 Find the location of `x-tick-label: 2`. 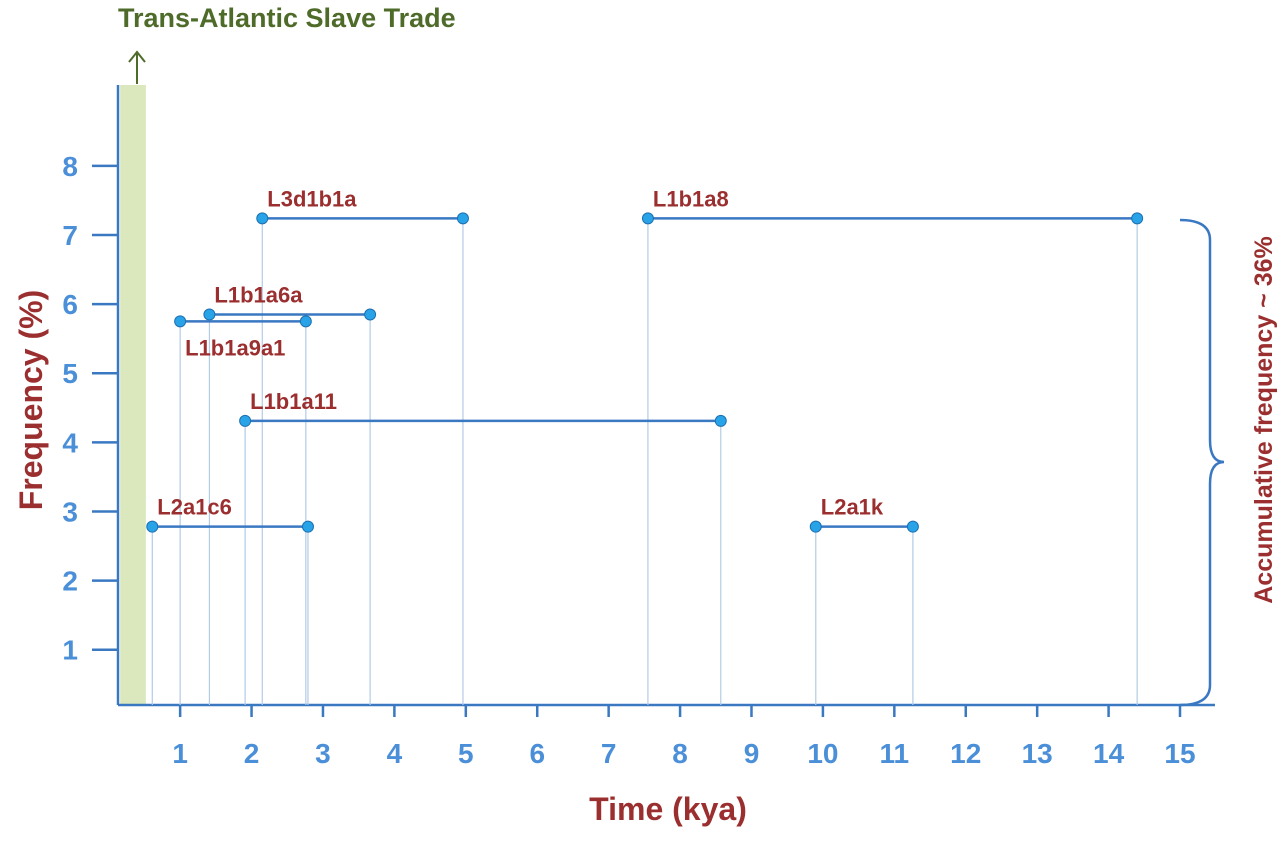

x-tick-label: 2 is located at coordinates (252, 753).